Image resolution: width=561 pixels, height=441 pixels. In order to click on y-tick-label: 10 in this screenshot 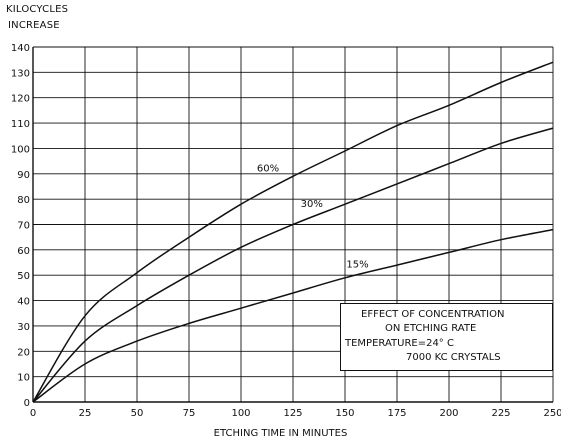, I will do `click(23, 378)`.